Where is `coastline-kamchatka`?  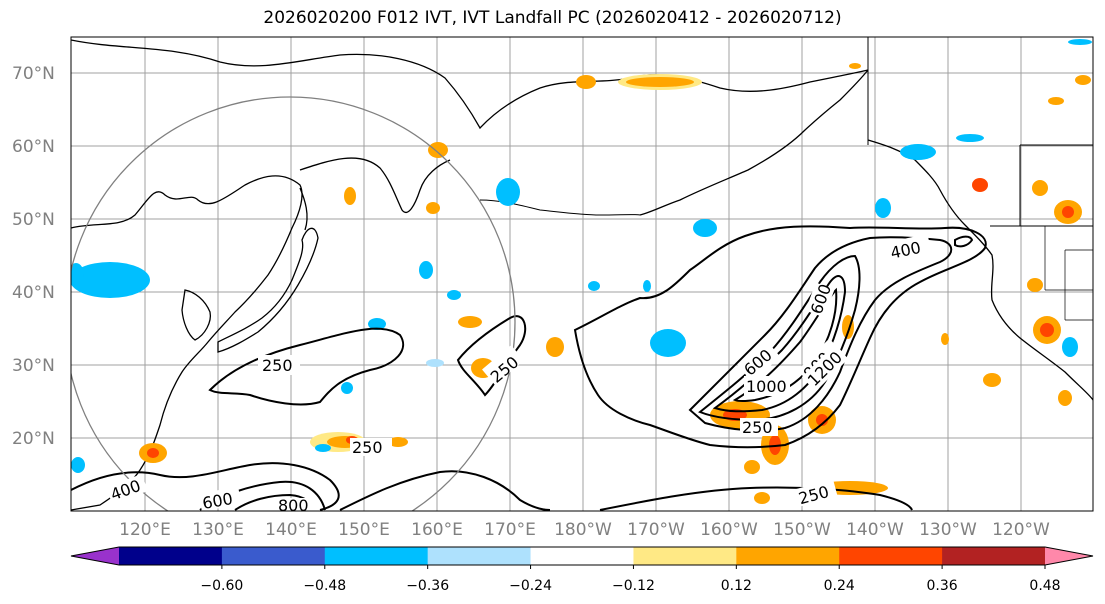 coastline-kamchatka is located at coordinates (375, 185).